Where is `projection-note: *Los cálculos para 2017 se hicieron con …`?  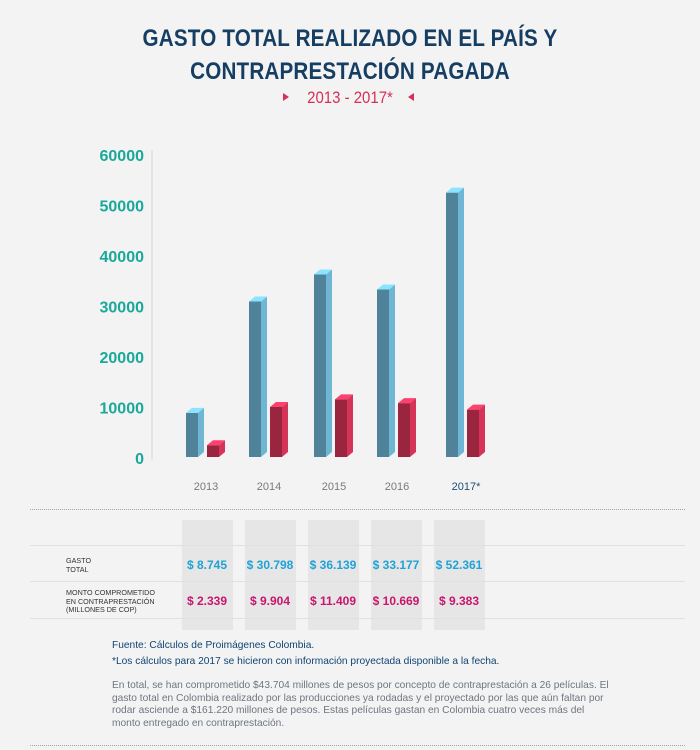 projection-note: *Los cálculos para 2017 se hicieron con … is located at coordinates (306, 661).